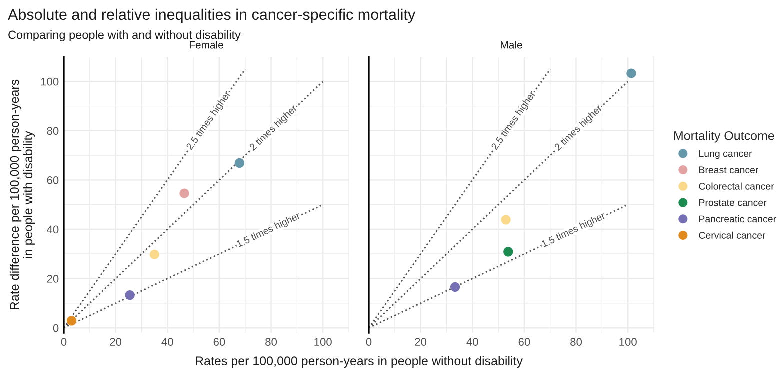 This screenshot has width=778, height=372. Describe the element at coordinates (53, 180) in the screenshot. I see `y-tick-label: 60` at that location.